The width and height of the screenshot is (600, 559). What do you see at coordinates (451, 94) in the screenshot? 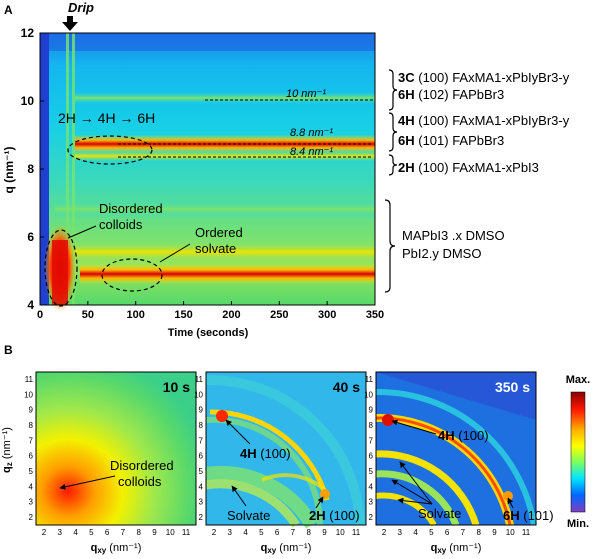
I see `assign-6h-102: 6H (102) FAPbBr3` at bounding box center [451, 94].